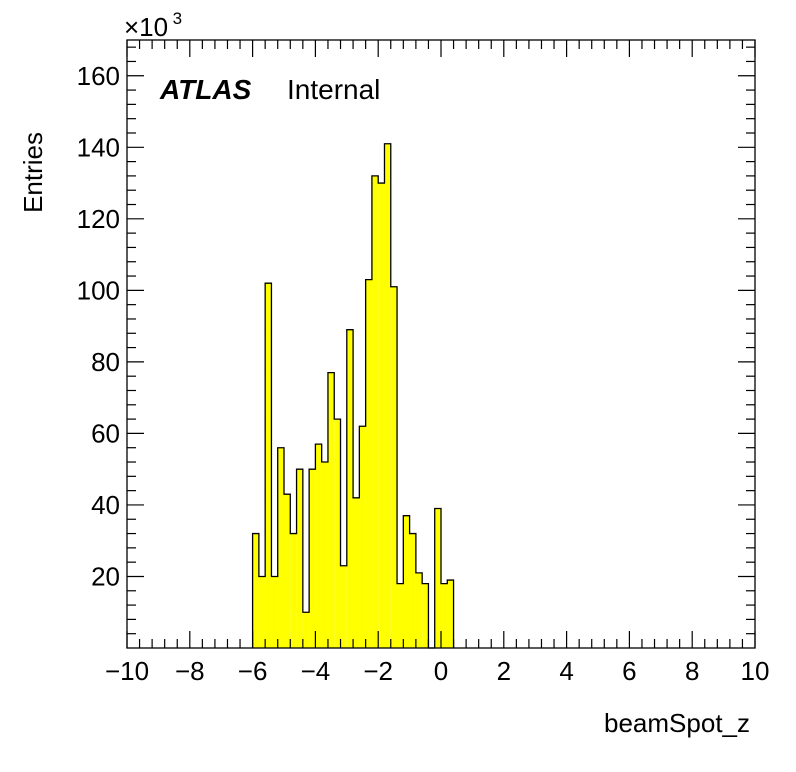 The image size is (796, 772). I want to click on y-tick-label: 100, so click(98, 290).